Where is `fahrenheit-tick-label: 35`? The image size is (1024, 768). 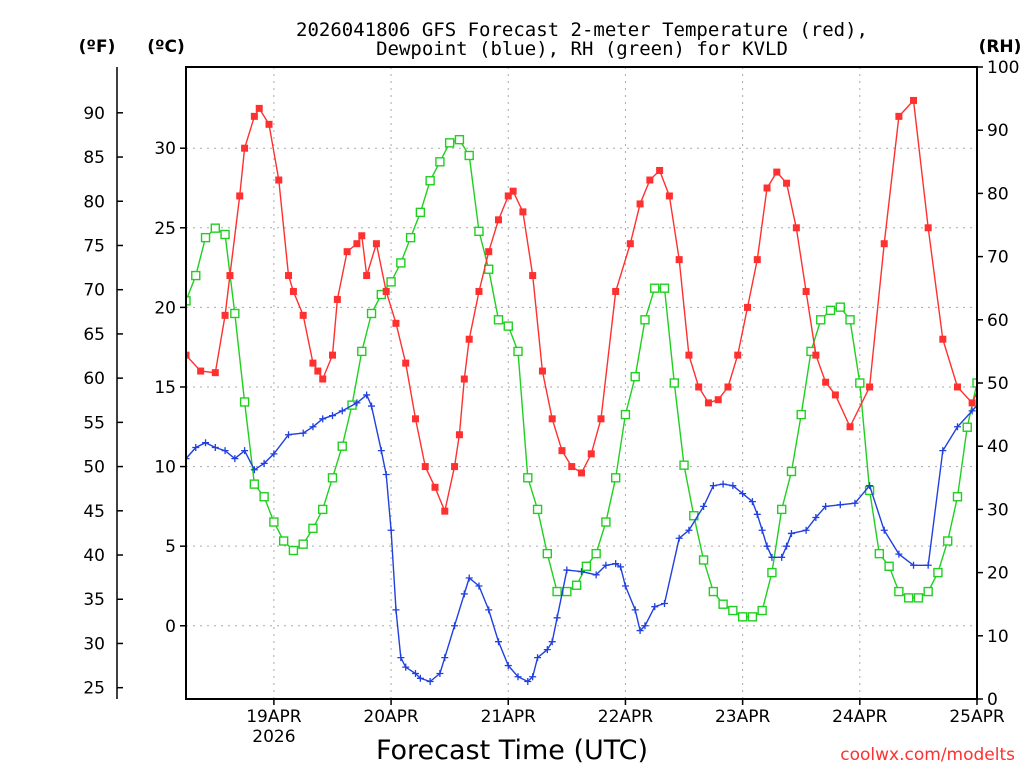
fahrenheit-tick-label: 35 is located at coordinates (94, 600).